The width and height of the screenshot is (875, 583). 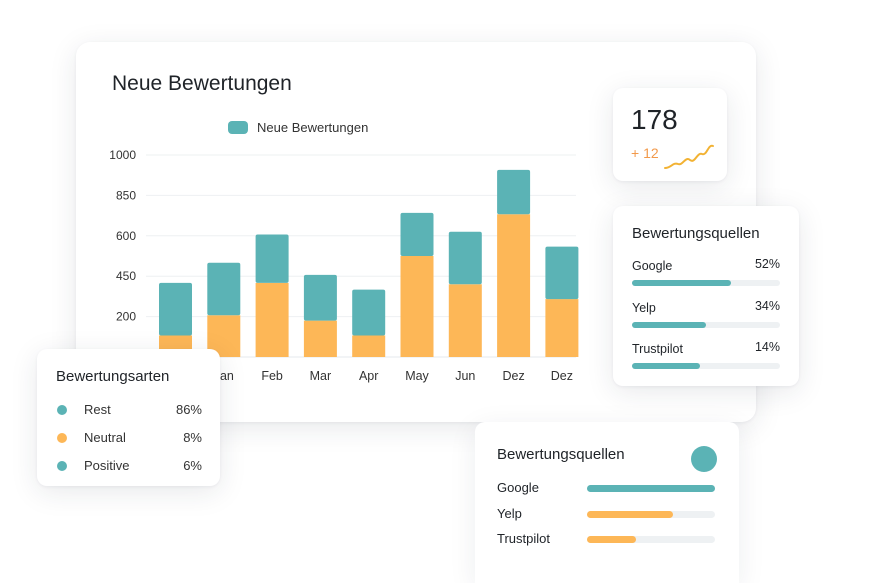 I want to click on type-label: Rest, so click(x=97, y=409).